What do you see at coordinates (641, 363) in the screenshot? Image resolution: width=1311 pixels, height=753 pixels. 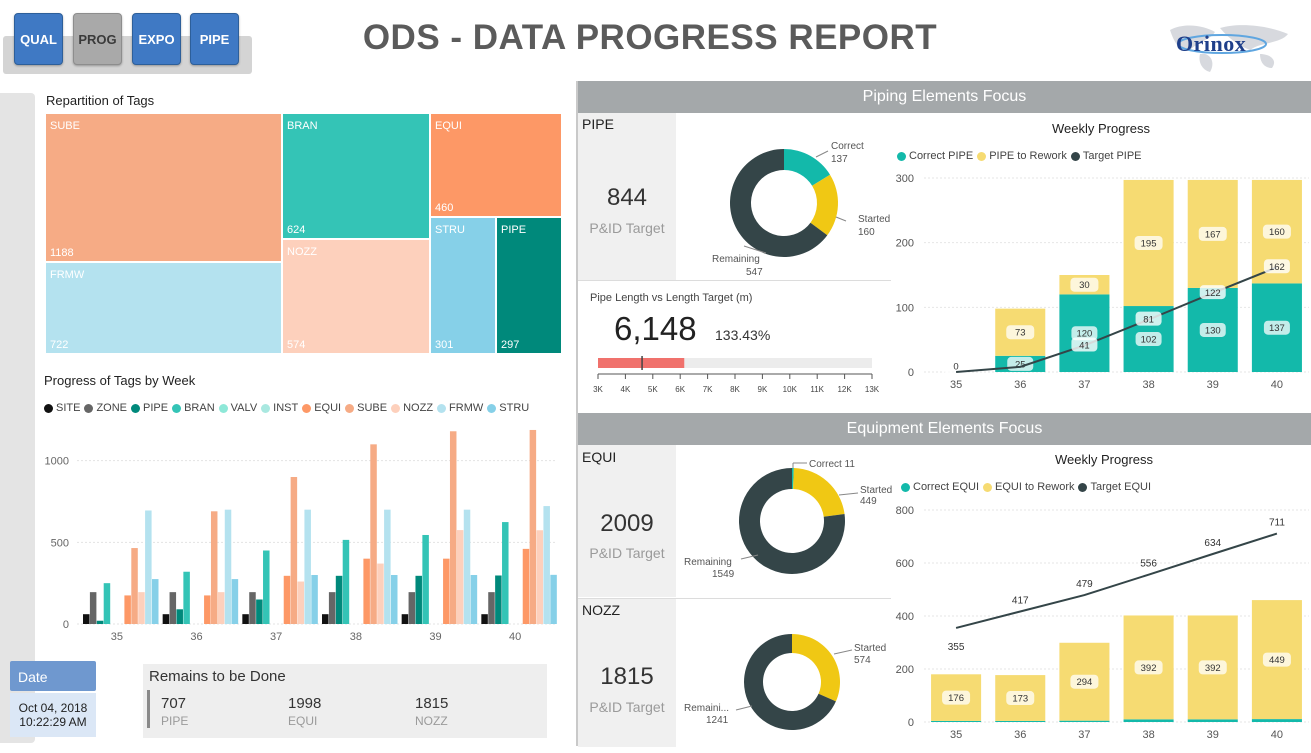 I see `gauge-fill` at bounding box center [641, 363].